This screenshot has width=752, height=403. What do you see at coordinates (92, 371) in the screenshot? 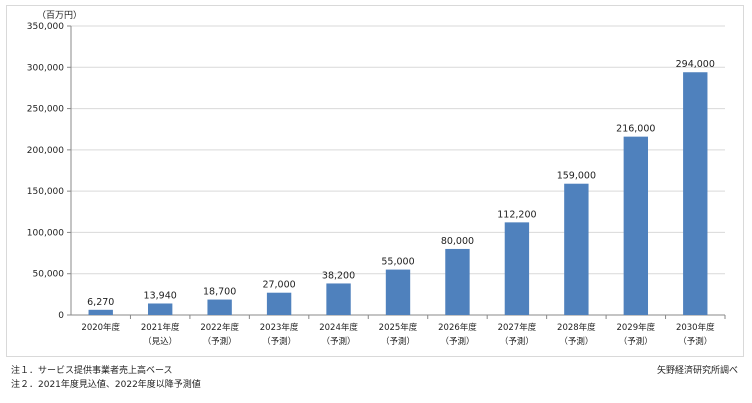
I see `footnote-1: 注１．サービス提供事業者売上高ベース` at bounding box center [92, 371].